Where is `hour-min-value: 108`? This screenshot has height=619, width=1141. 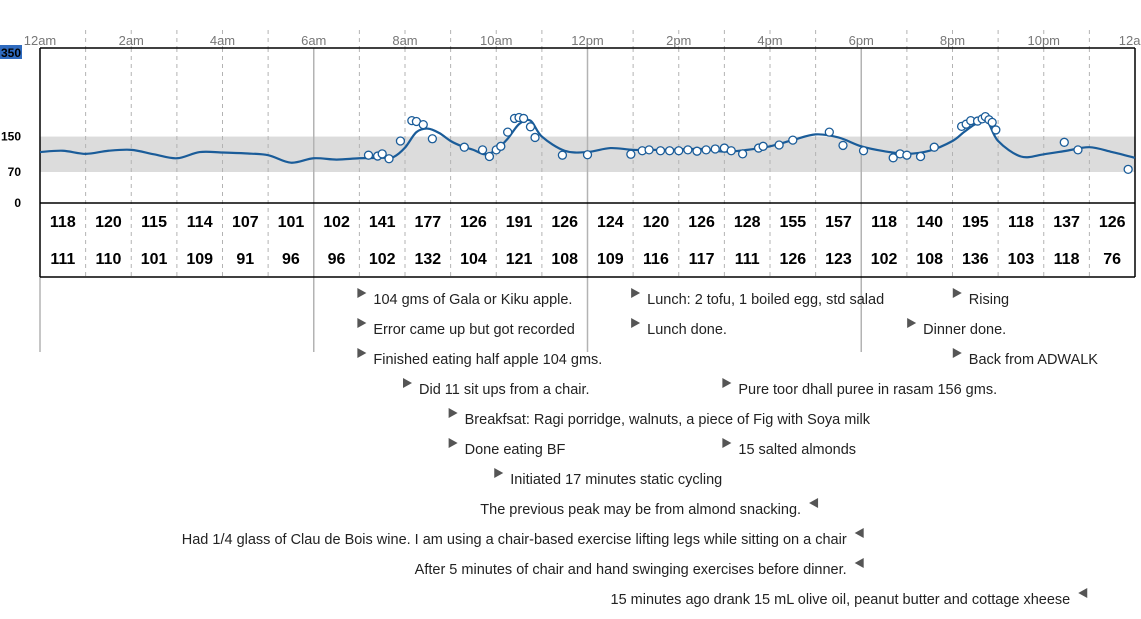 hour-min-value: 108 is located at coordinates (564, 259).